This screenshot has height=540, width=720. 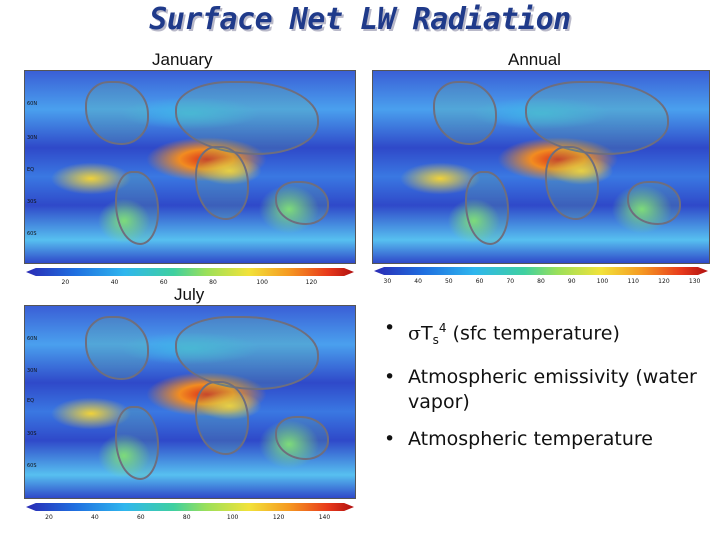 I want to click on superscript: 4, so click(x=442, y=328).